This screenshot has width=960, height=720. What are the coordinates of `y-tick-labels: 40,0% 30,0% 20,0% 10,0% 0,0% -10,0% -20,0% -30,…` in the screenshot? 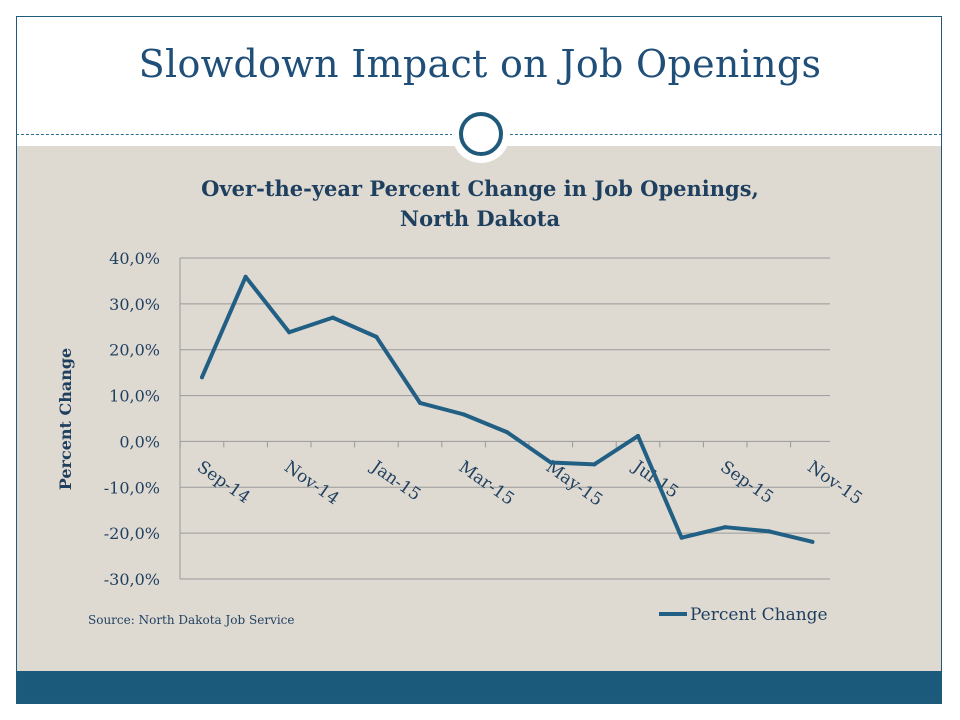 It's located at (132, 419).